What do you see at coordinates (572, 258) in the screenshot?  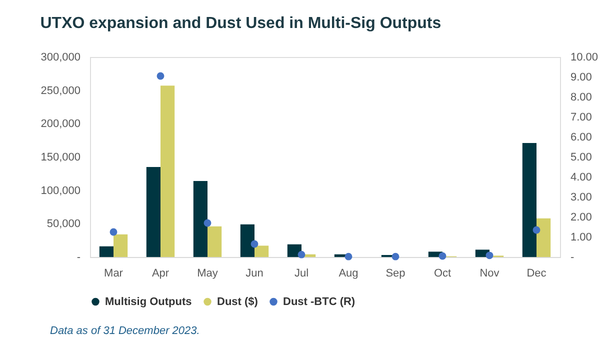 I see `y2-tick-label: -` at bounding box center [572, 258].